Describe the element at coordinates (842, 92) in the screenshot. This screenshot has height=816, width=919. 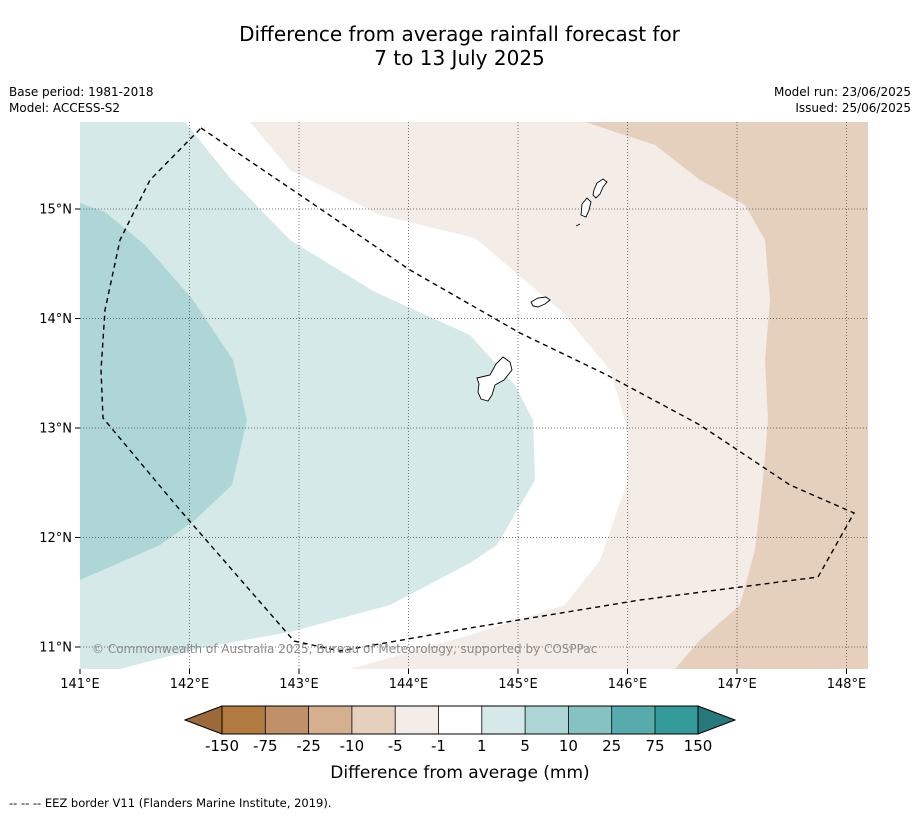
I see `model-run-label: Model run: 23/06/2025` at that location.